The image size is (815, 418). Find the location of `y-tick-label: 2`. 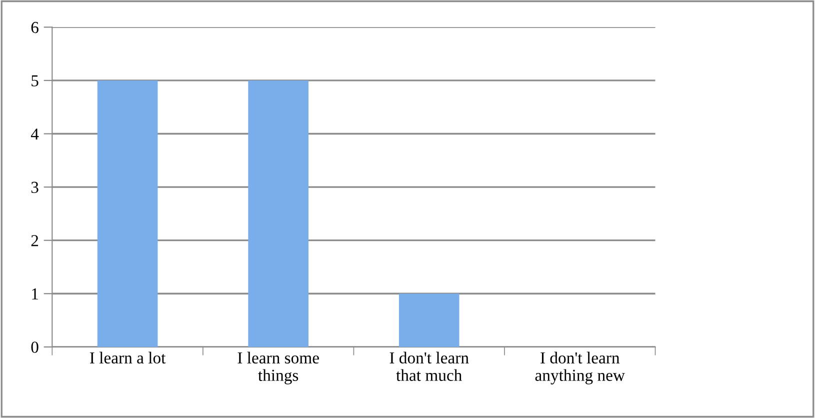

y-tick-label: 2 is located at coordinates (34, 240).